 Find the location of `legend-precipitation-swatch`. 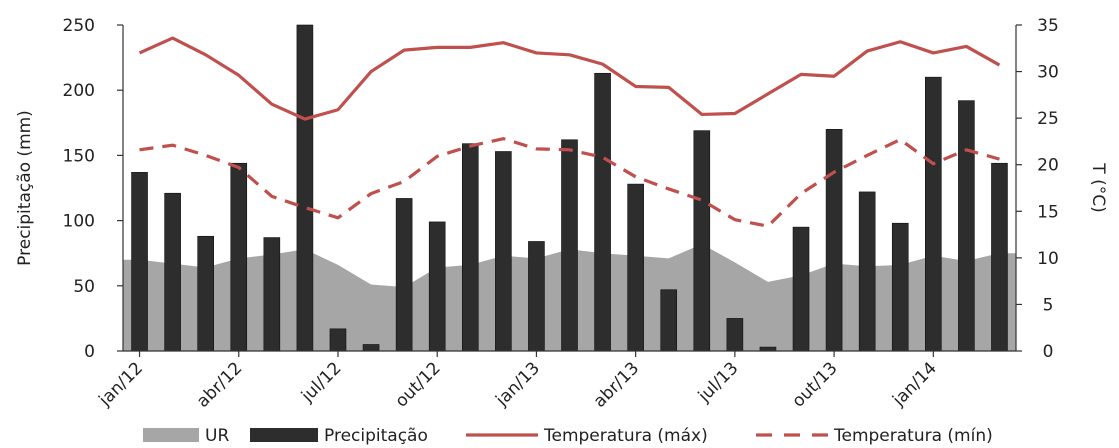

legend-precipitation-swatch is located at coordinates (284, 435).